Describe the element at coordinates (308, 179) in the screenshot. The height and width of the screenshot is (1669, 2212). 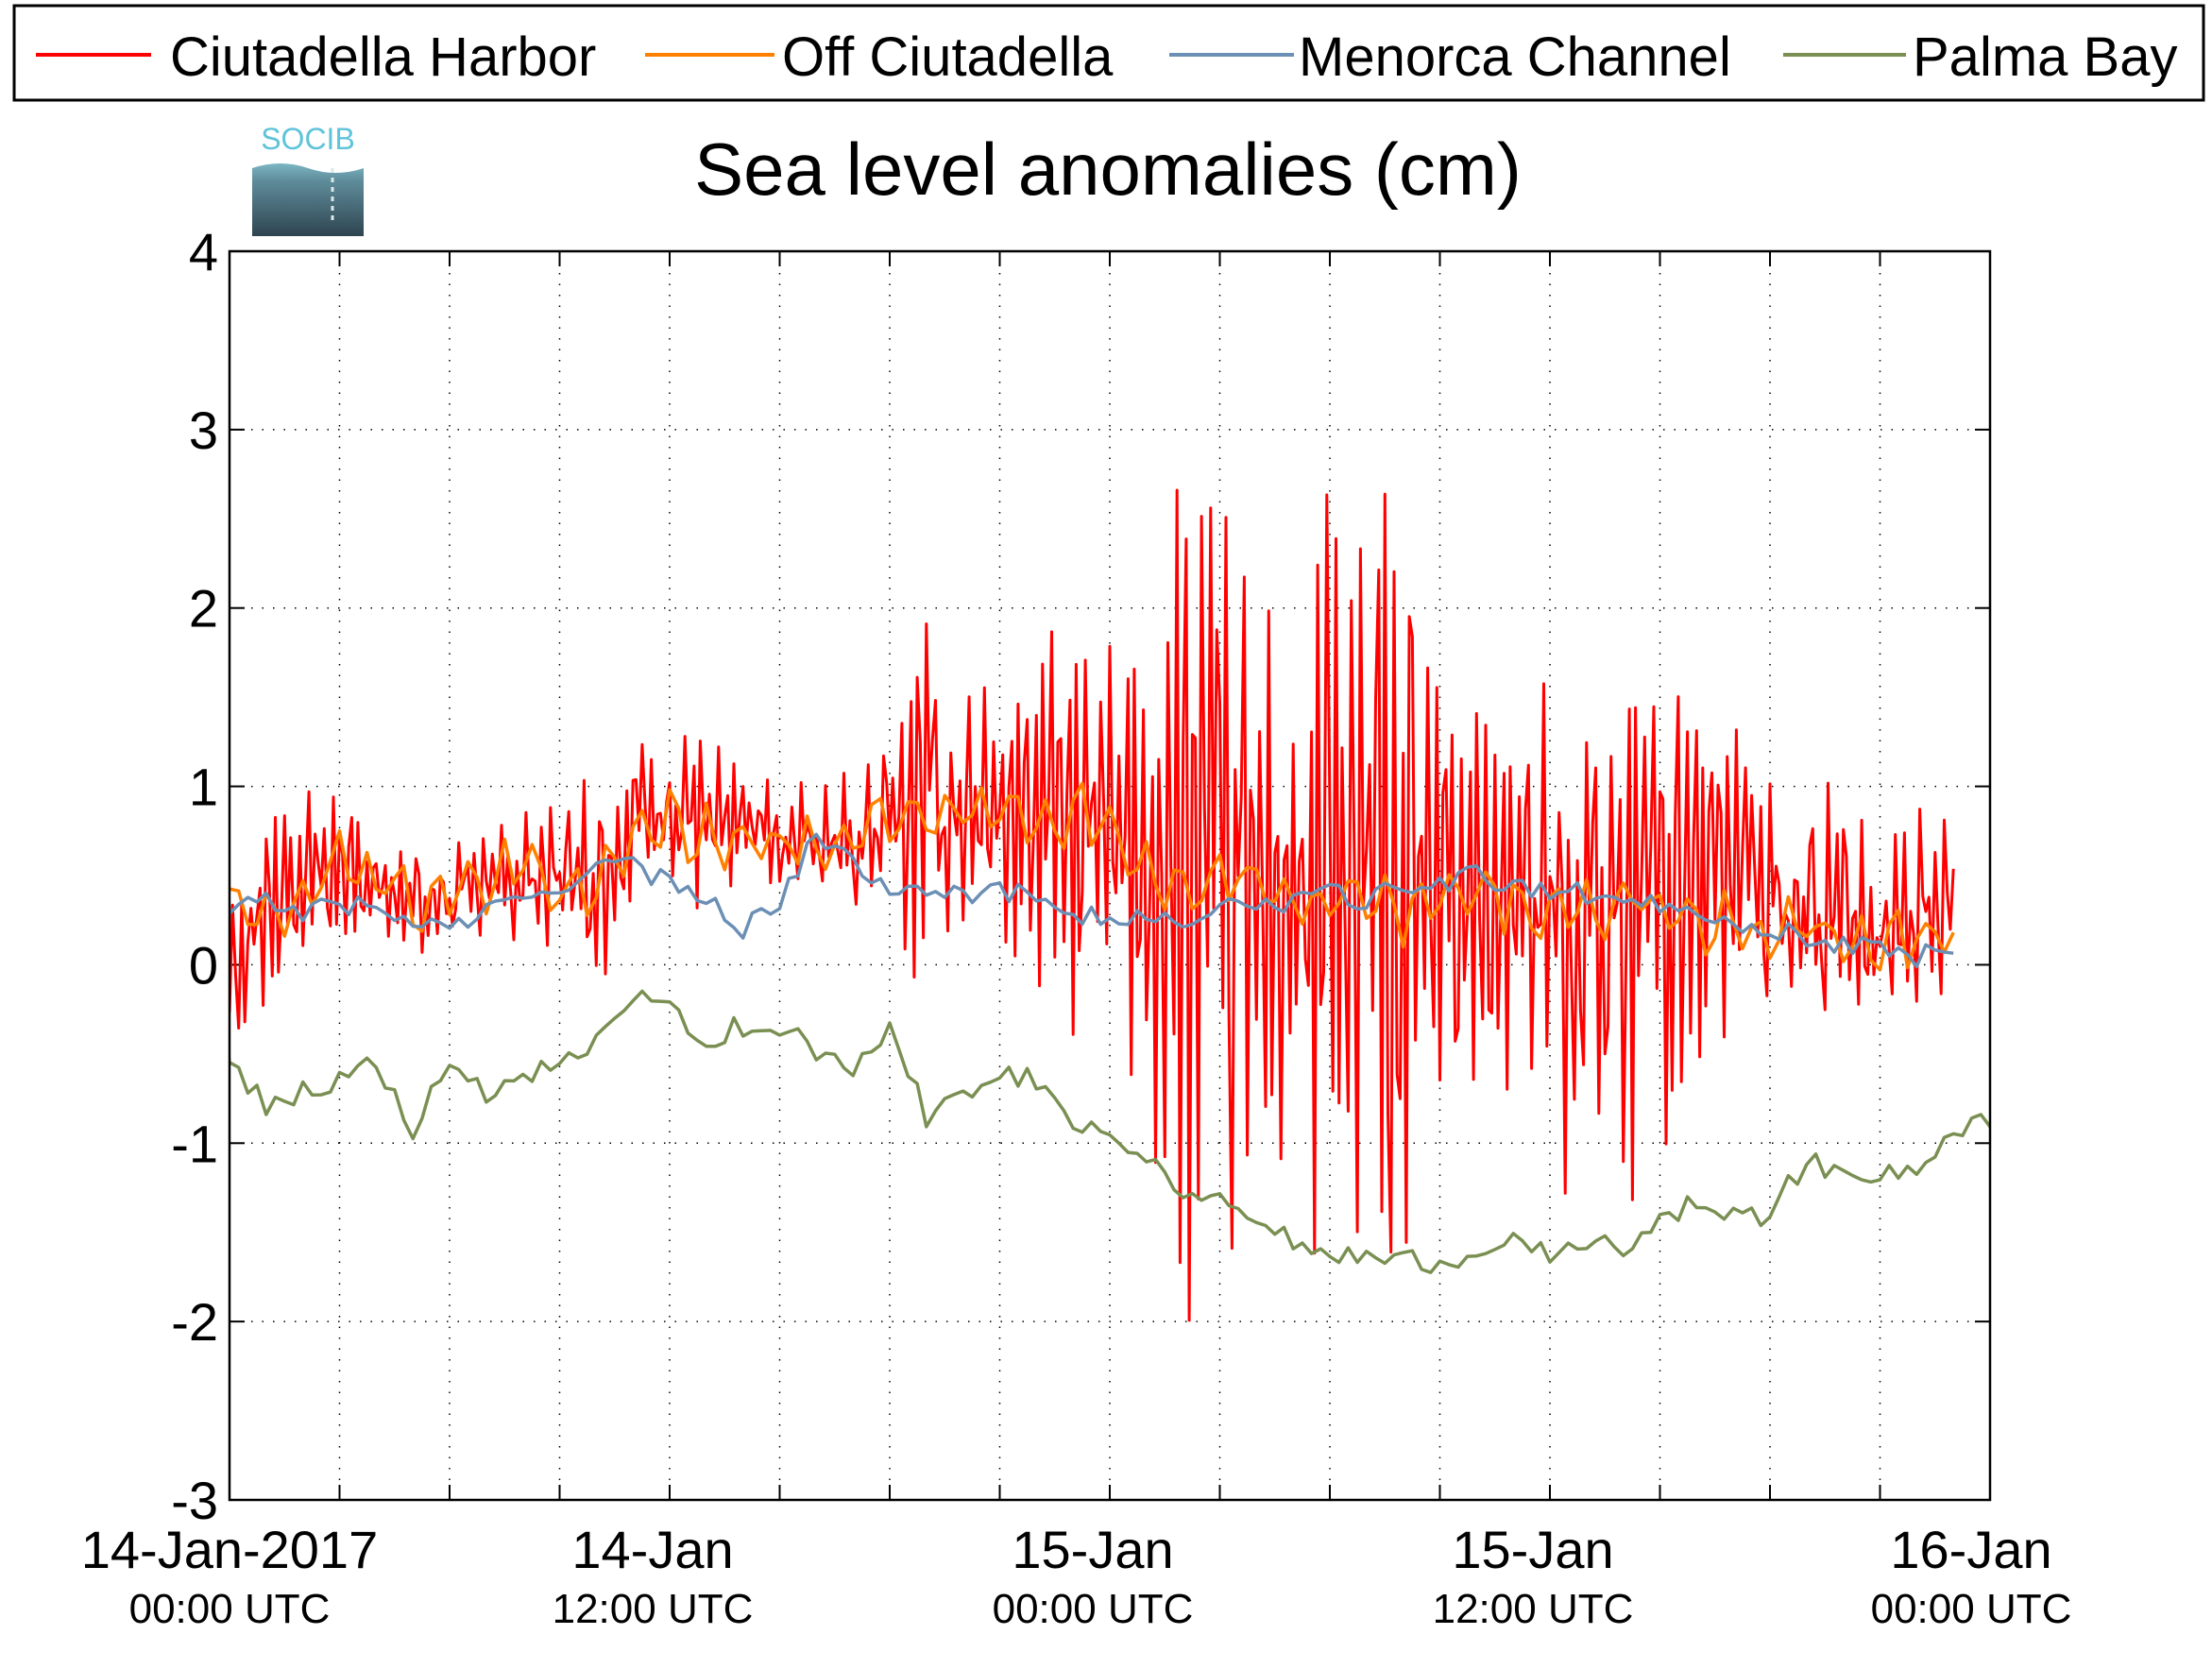
I see `socib-logo: SOCIB` at that location.